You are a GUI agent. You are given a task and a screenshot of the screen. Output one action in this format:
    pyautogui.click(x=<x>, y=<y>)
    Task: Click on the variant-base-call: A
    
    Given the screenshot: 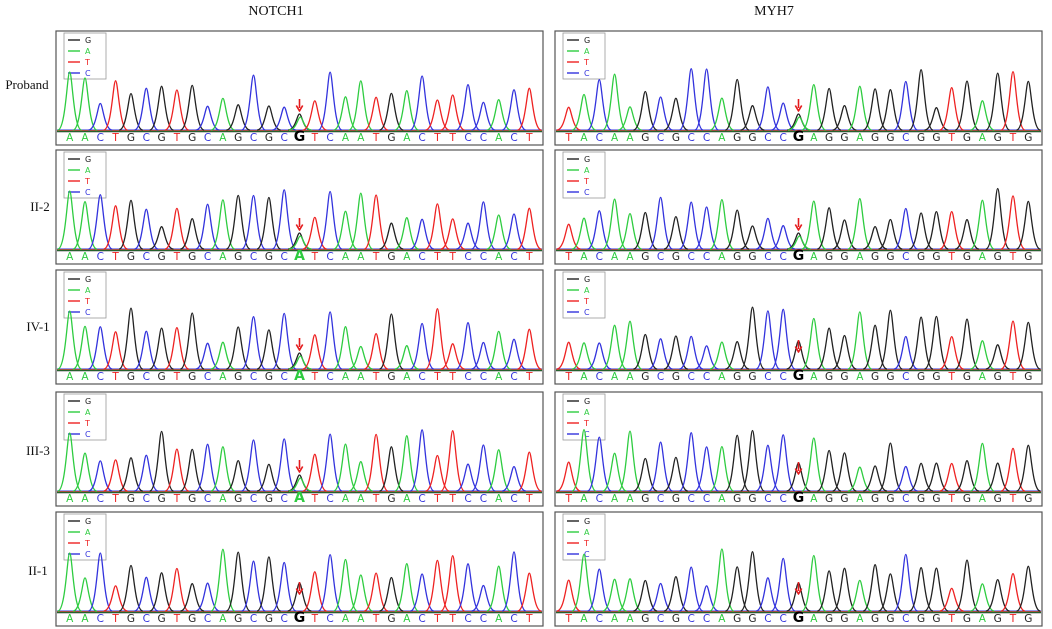 What is the action you would take?
    pyautogui.click(x=299, y=498)
    